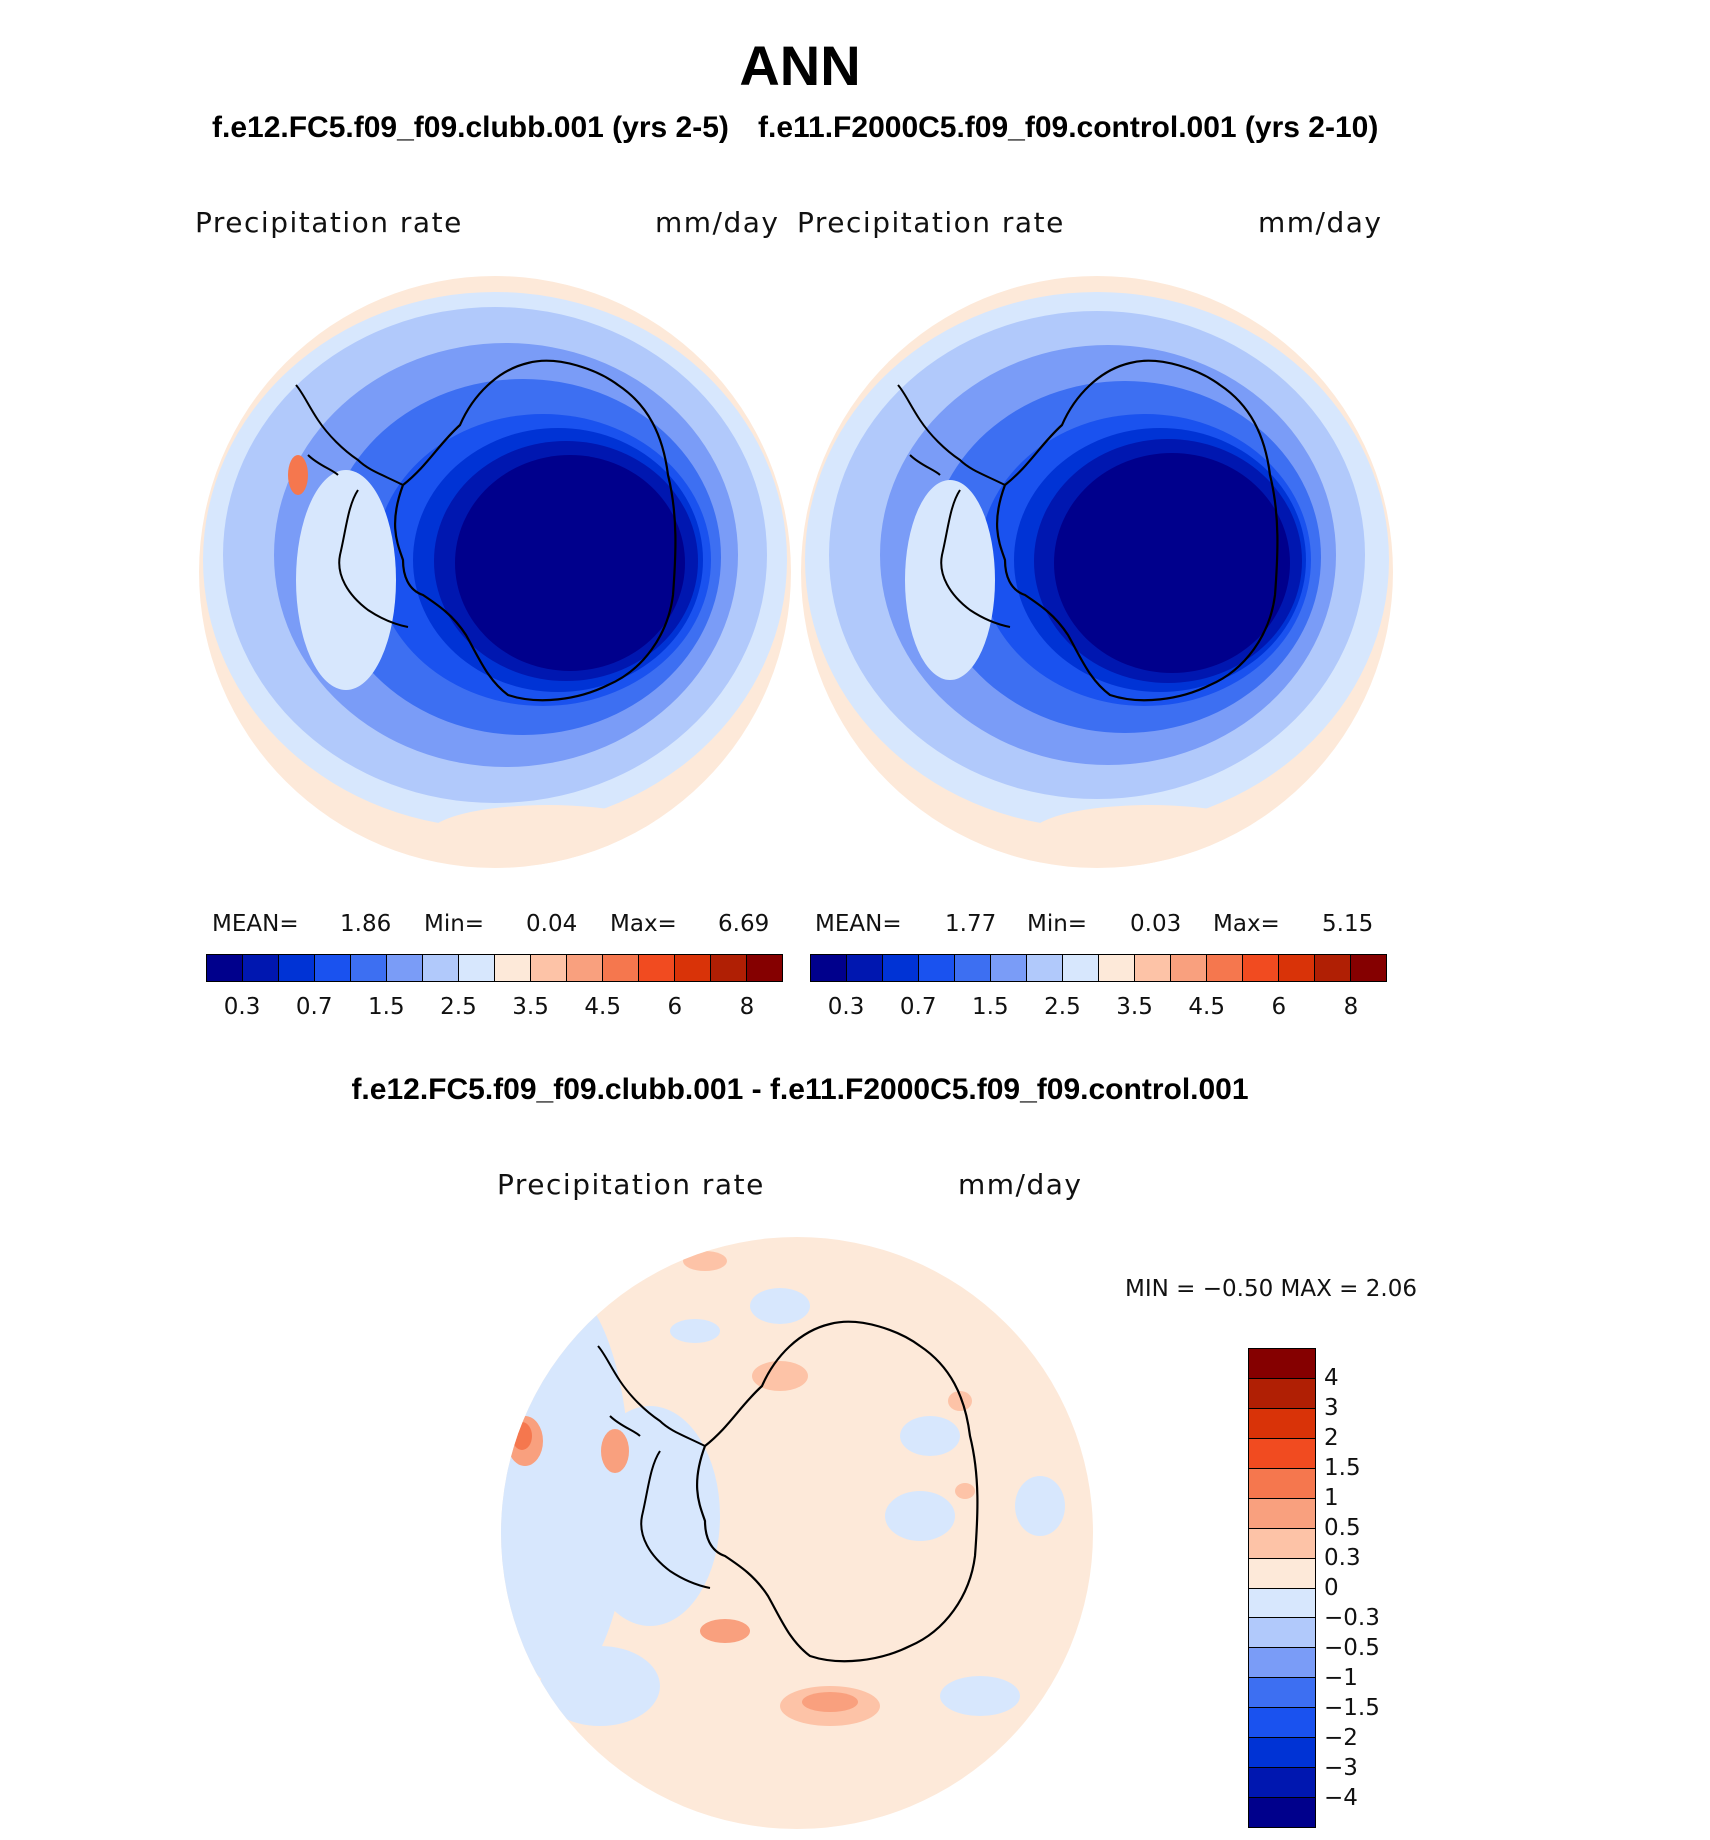 This screenshot has width=1710, height=1840. Describe the element at coordinates (747, 1007) in the screenshot. I see `panel1-colorbar-tick-label: 8` at that location.